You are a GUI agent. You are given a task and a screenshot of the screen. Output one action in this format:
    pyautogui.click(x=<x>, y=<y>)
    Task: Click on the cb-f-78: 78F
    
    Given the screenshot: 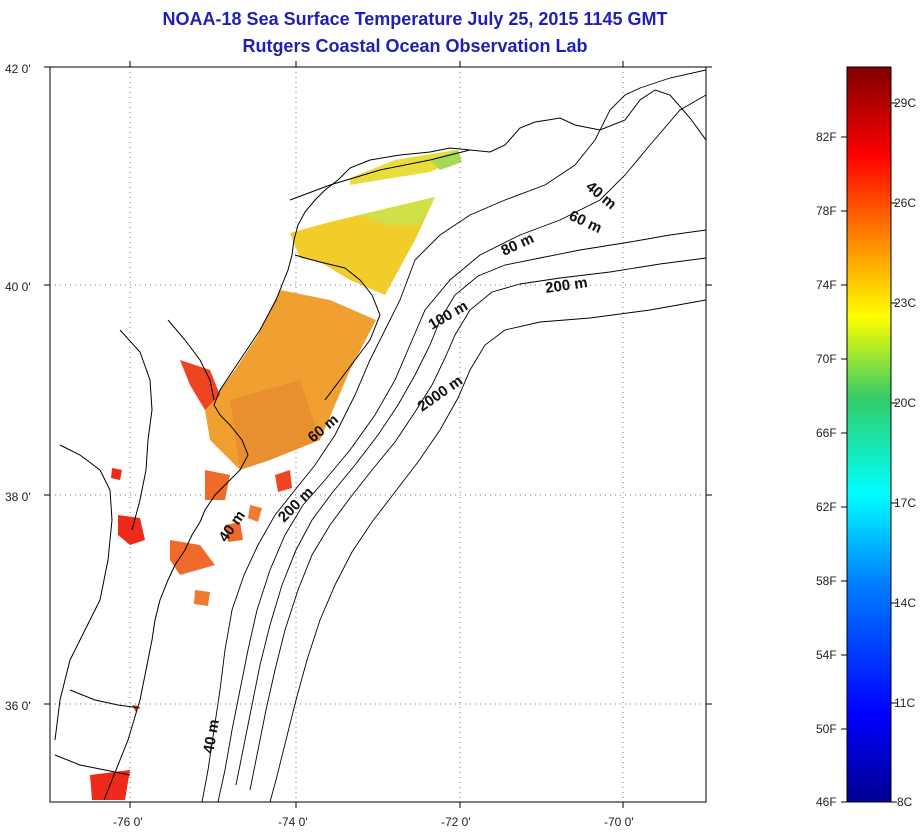 What is the action you would take?
    pyautogui.click(x=826, y=211)
    